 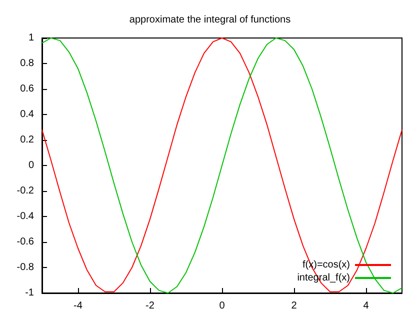 What do you see at coordinates (31, 38) in the screenshot?
I see `y-tick-label: 1` at bounding box center [31, 38].